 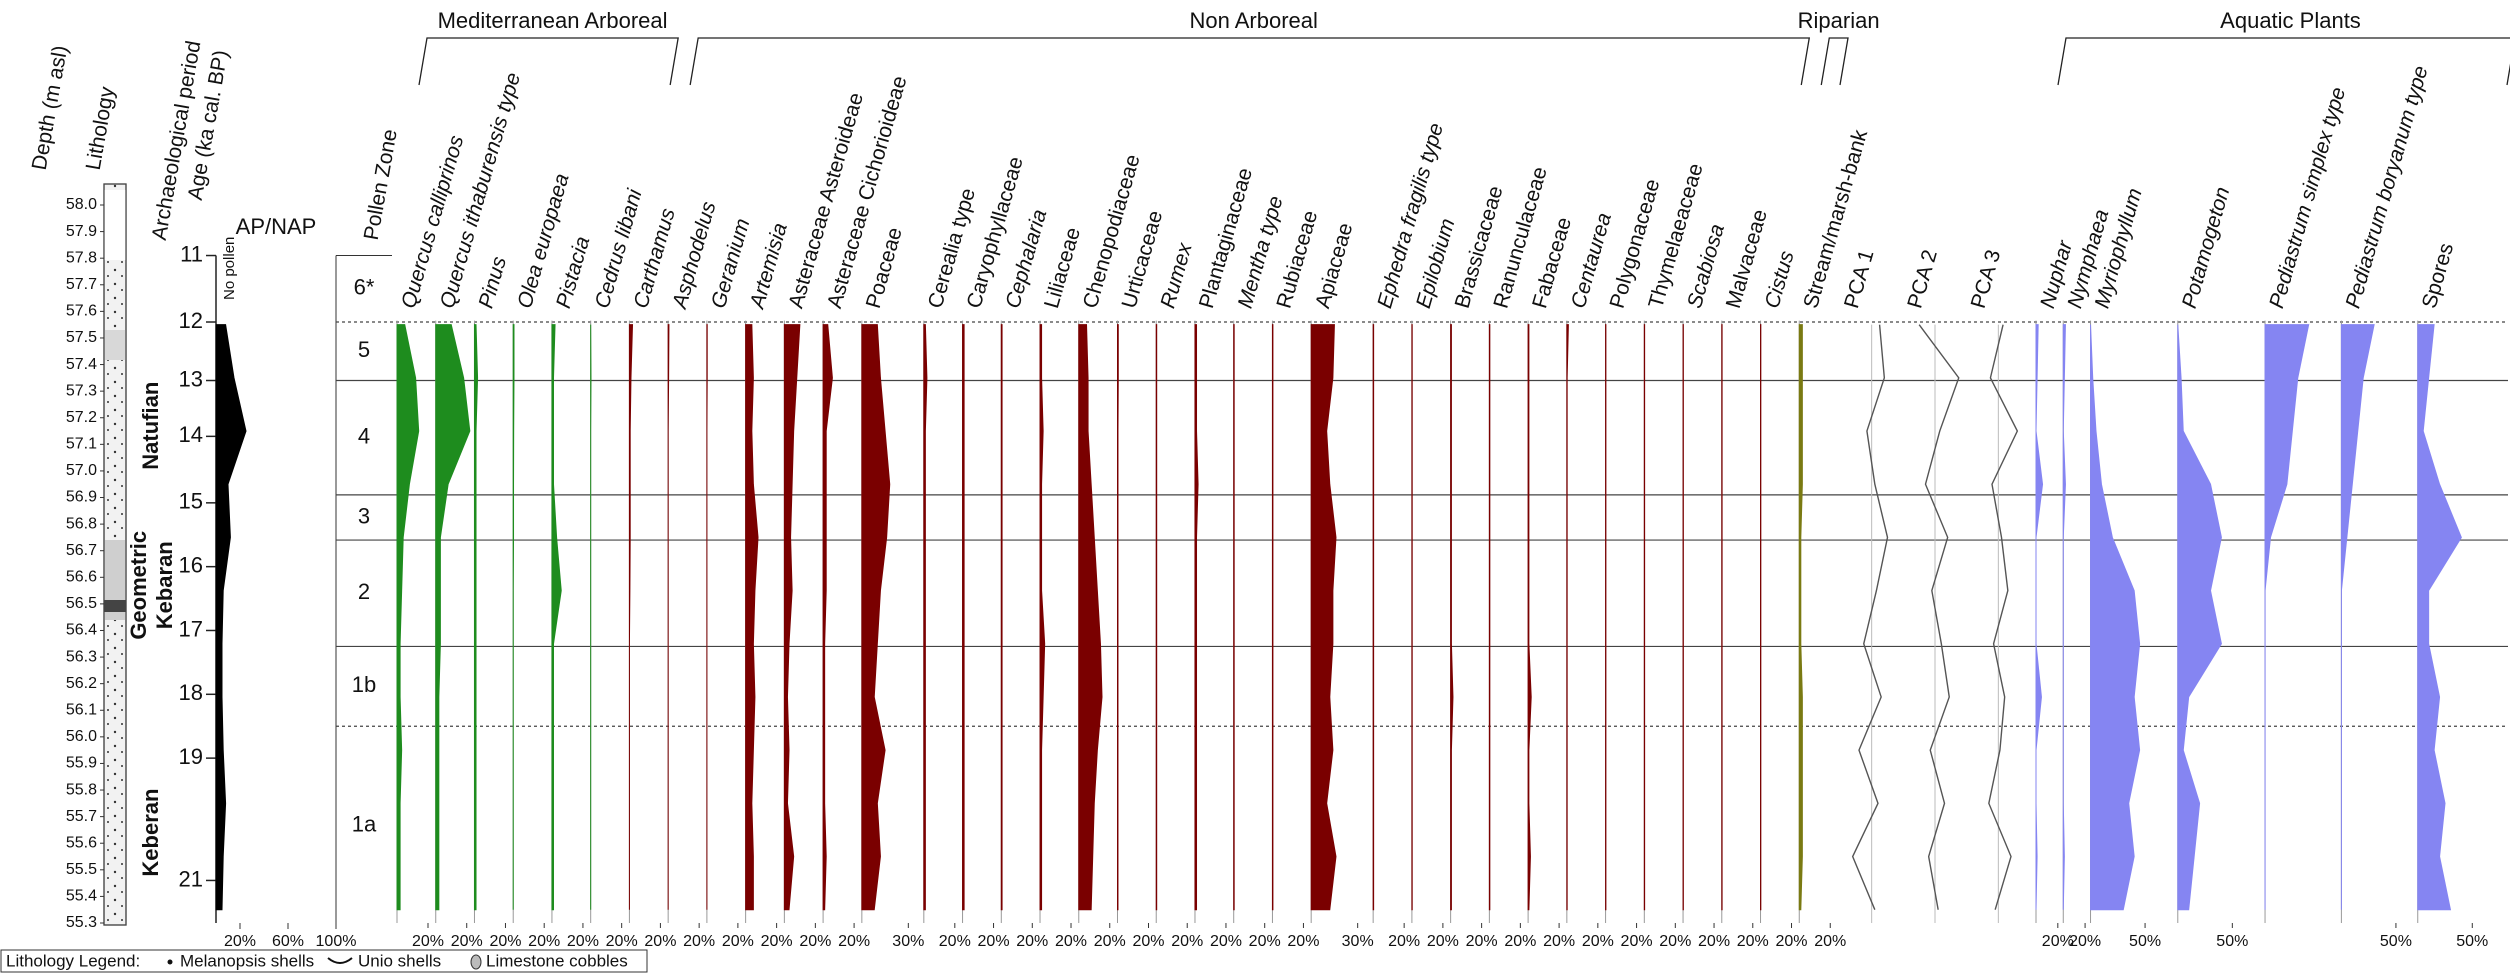 I want to click on taxon-label: Potamogeton, so click(x=2206, y=247).